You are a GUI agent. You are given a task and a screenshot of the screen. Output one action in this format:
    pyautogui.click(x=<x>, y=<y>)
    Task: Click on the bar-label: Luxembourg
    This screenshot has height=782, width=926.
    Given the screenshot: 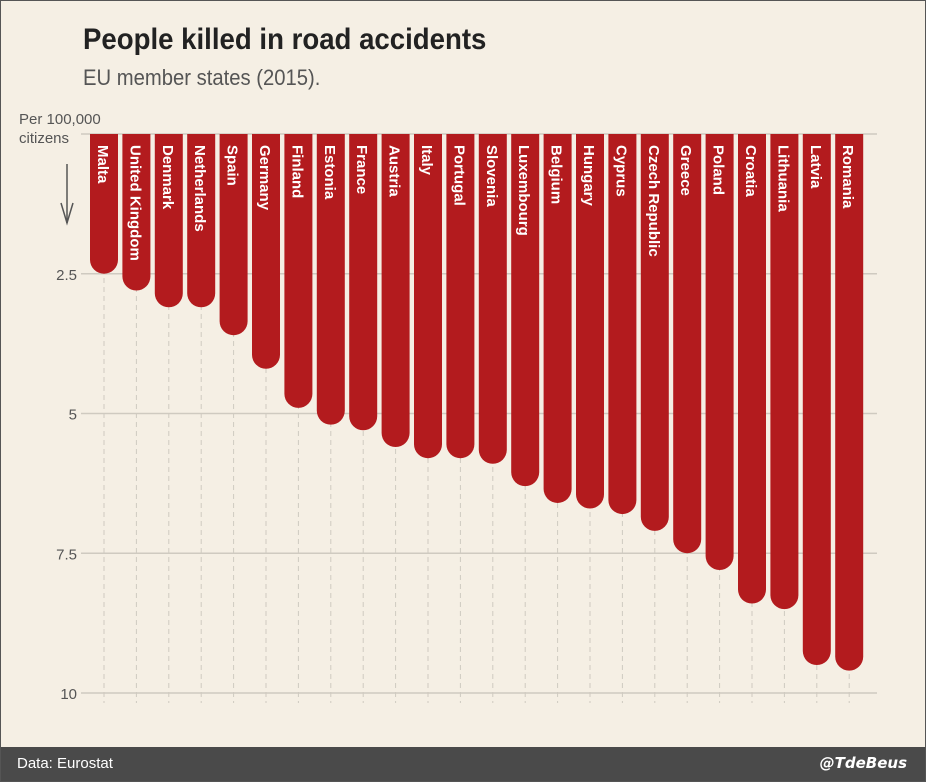 What is the action you would take?
    pyautogui.click(x=523, y=190)
    